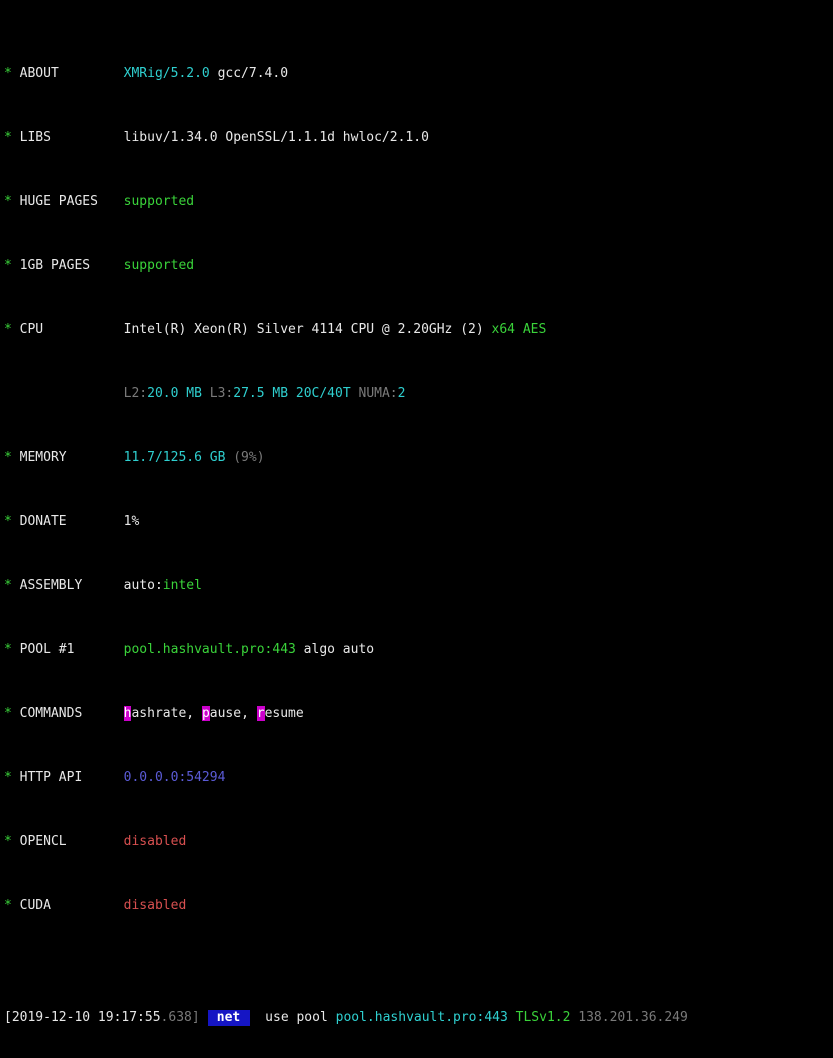 The width and height of the screenshot is (833, 1058). Describe the element at coordinates (418, 522) in the screenshot. I see `banner-row-donate: * DONATE 1%` at that location.